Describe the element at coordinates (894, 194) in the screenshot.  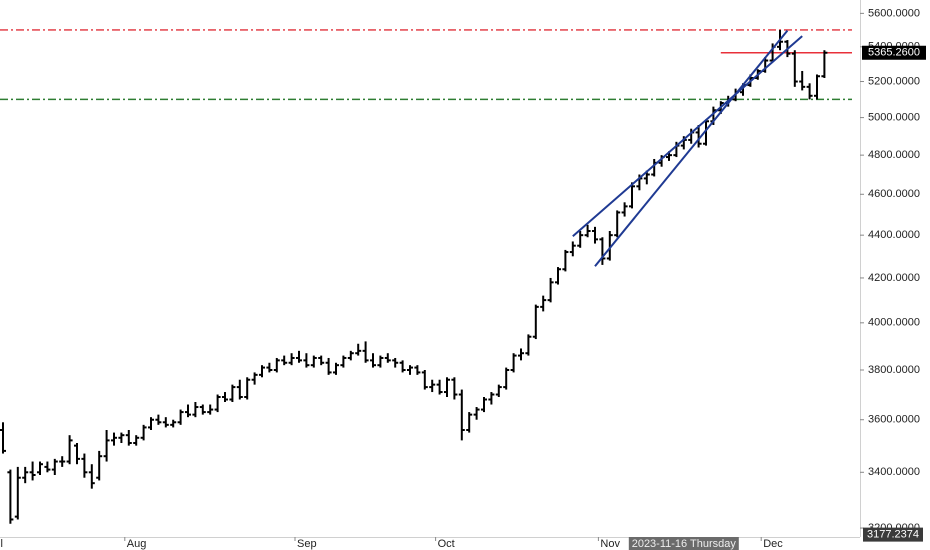
I see `y-tick-label: 4600.0000` at that location.